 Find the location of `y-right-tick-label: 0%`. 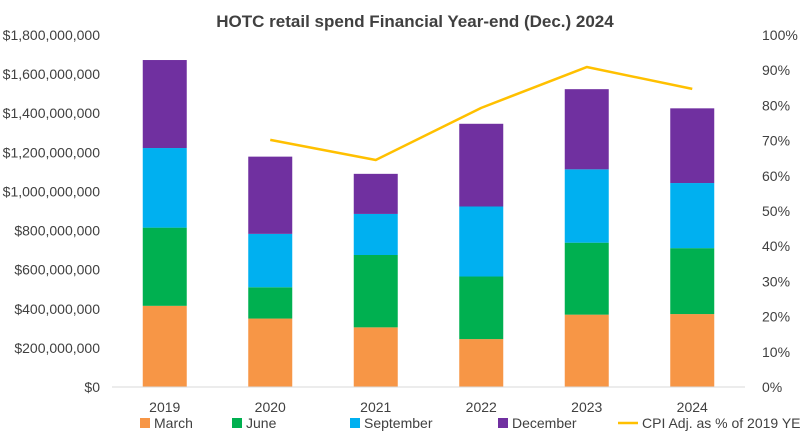

y-right-tick-label: 0% is located at coordinates (772, 387).